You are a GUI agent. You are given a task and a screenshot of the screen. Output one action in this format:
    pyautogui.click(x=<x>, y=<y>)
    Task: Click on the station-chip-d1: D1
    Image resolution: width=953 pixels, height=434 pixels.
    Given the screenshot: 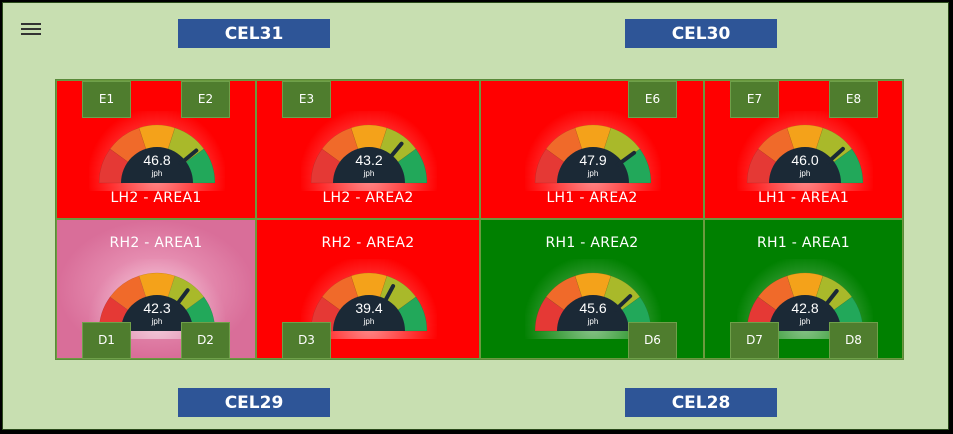 What is the action you would take?
    pyautogui.click(x=106, y=340)
    